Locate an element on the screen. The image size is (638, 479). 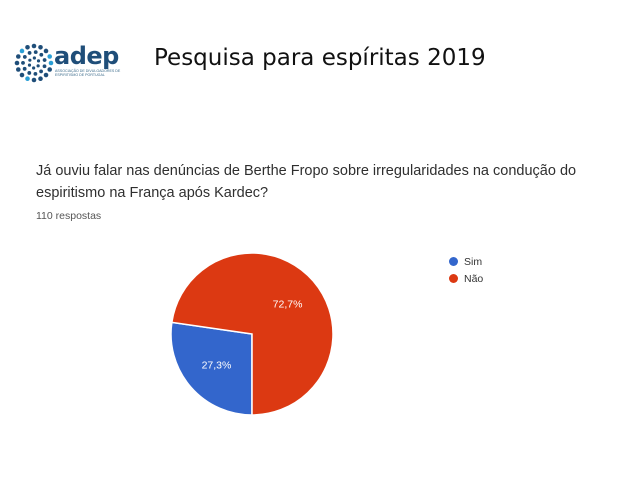
question-line-2: espiritismo na França após Kardec? is located at coordinates (152, 193).